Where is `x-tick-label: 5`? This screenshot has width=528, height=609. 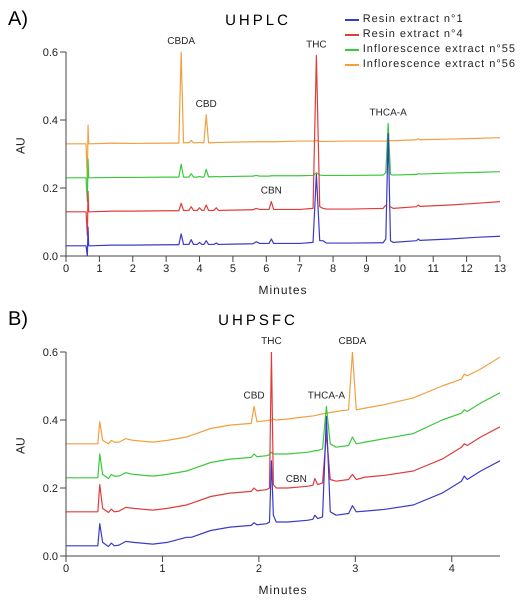 x-tick-label: 5 is located at coordinates (233, 268).